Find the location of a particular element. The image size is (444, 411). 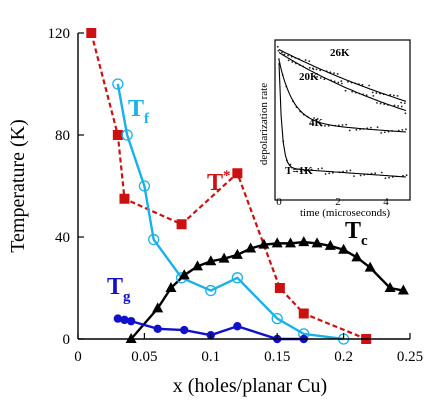

inset-frame is located at coordinates (342, 120).